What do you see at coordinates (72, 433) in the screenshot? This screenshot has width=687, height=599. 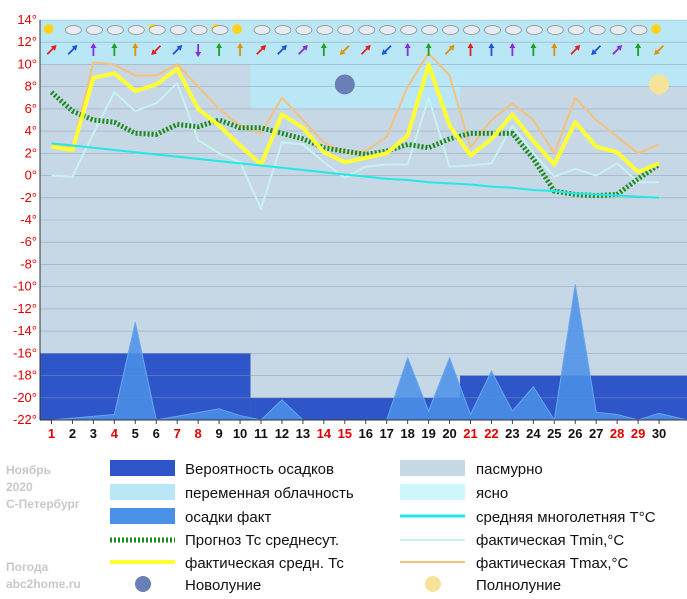 I see `x-tick-label: 2` at bounding box center [72, 433].